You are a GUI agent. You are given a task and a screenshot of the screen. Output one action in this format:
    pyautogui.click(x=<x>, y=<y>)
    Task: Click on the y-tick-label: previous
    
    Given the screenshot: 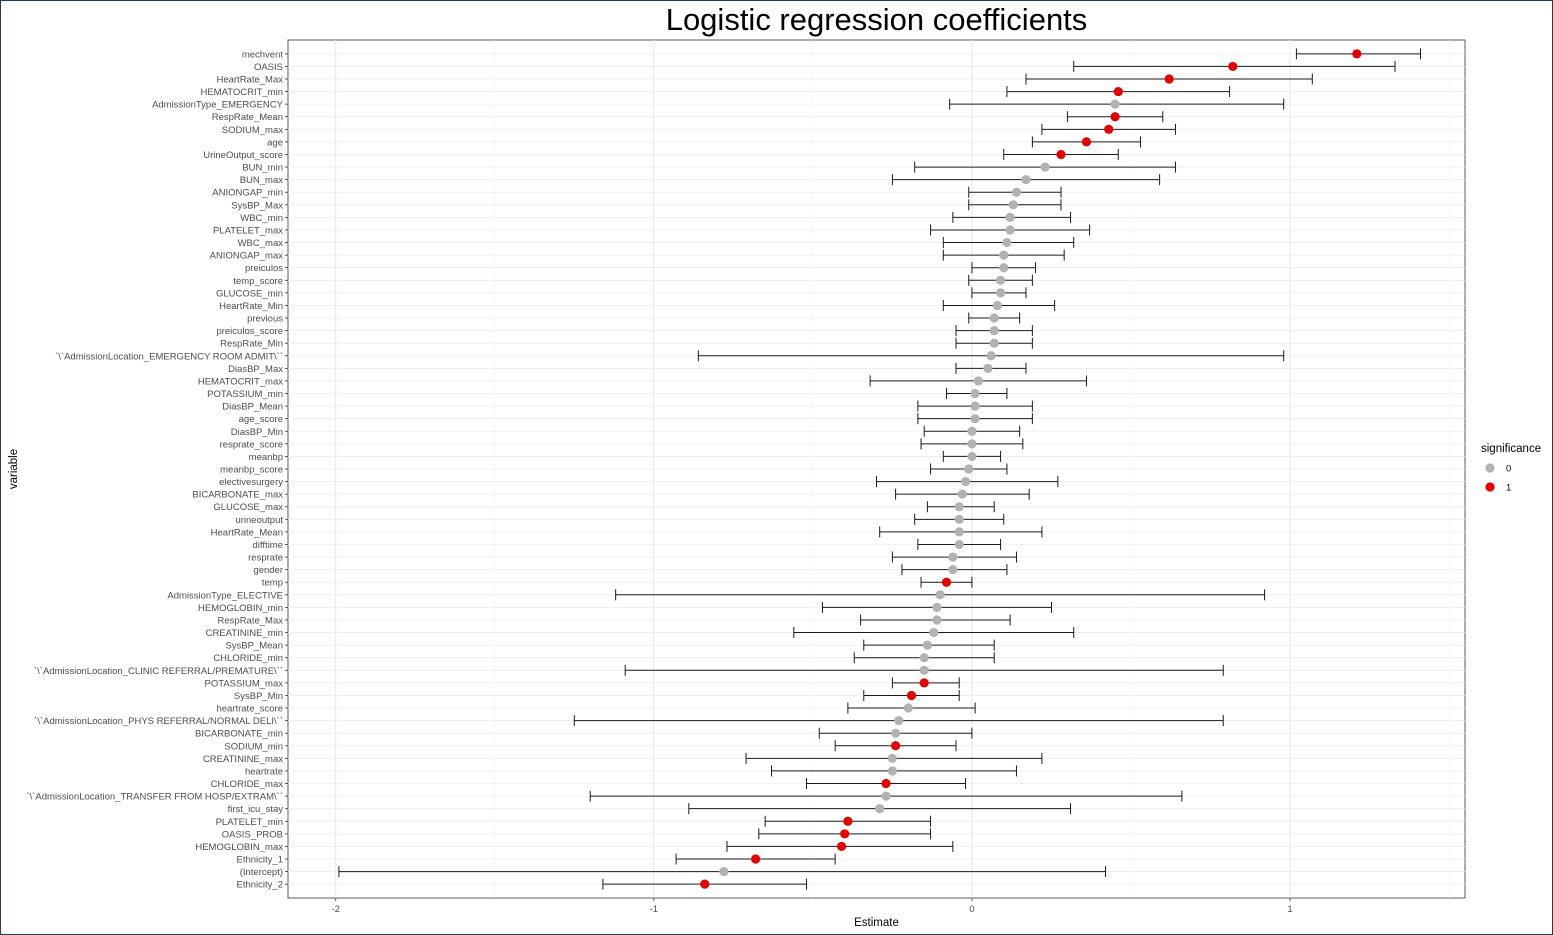 What is the action you would take?
    pyautogui.click(x=265, y=319)
    